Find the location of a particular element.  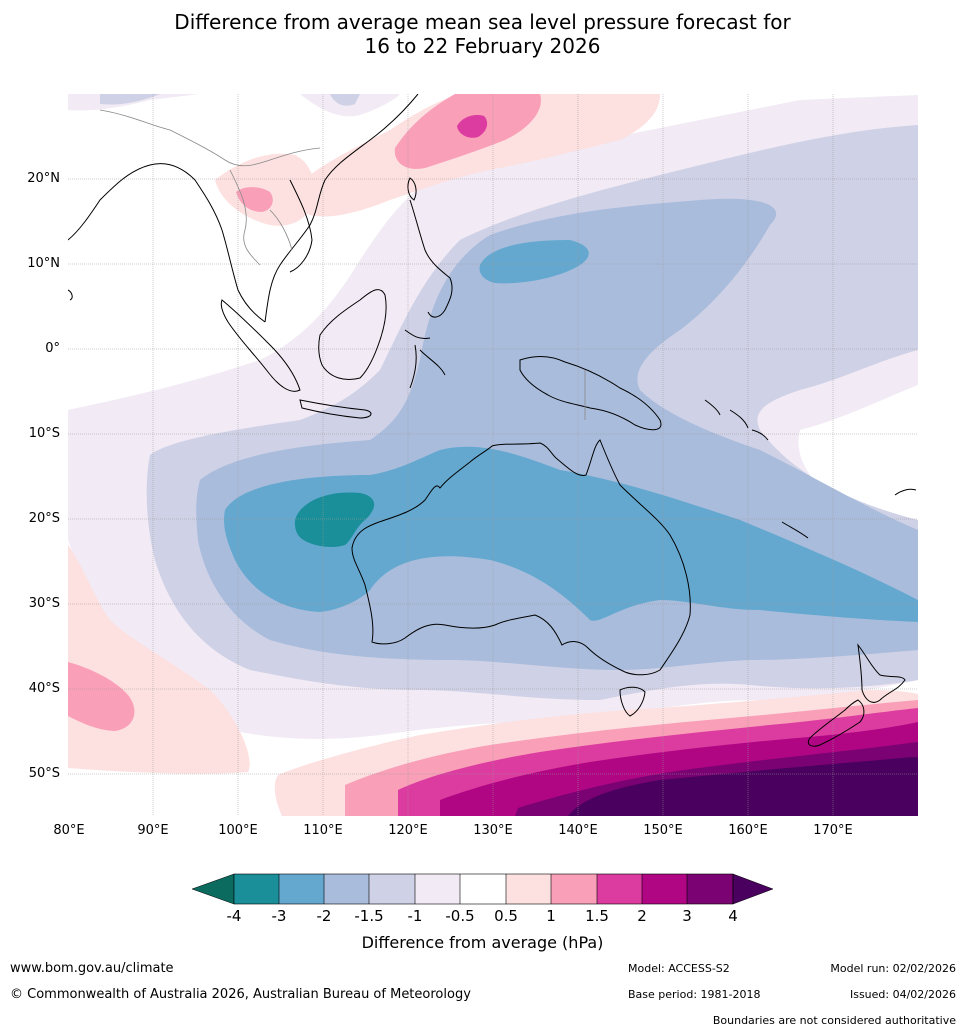

coastline-fiji is located at coordinates (905, 492).